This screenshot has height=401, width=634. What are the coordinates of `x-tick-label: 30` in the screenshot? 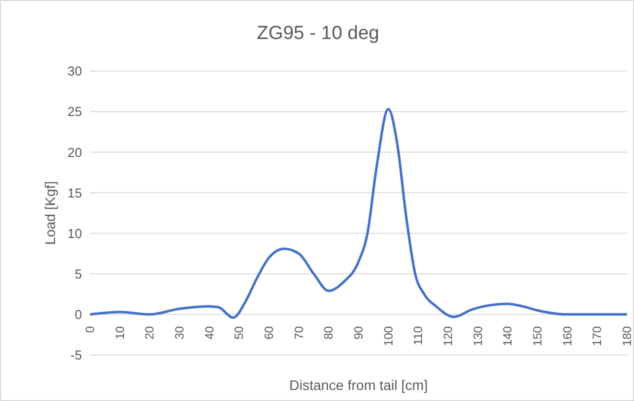 It's located at (179, 333).